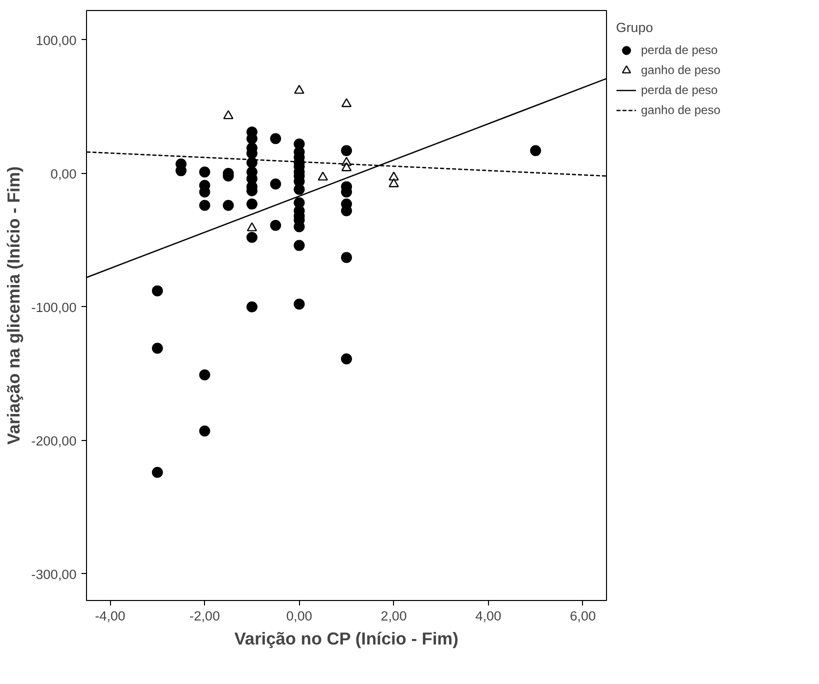 The height and width of the screenshot is (684, 819). What do you see at coordinates (299, 616) in the screenshot?
I see `x-tick-label: 0,00` at bounding box center [299, 616].